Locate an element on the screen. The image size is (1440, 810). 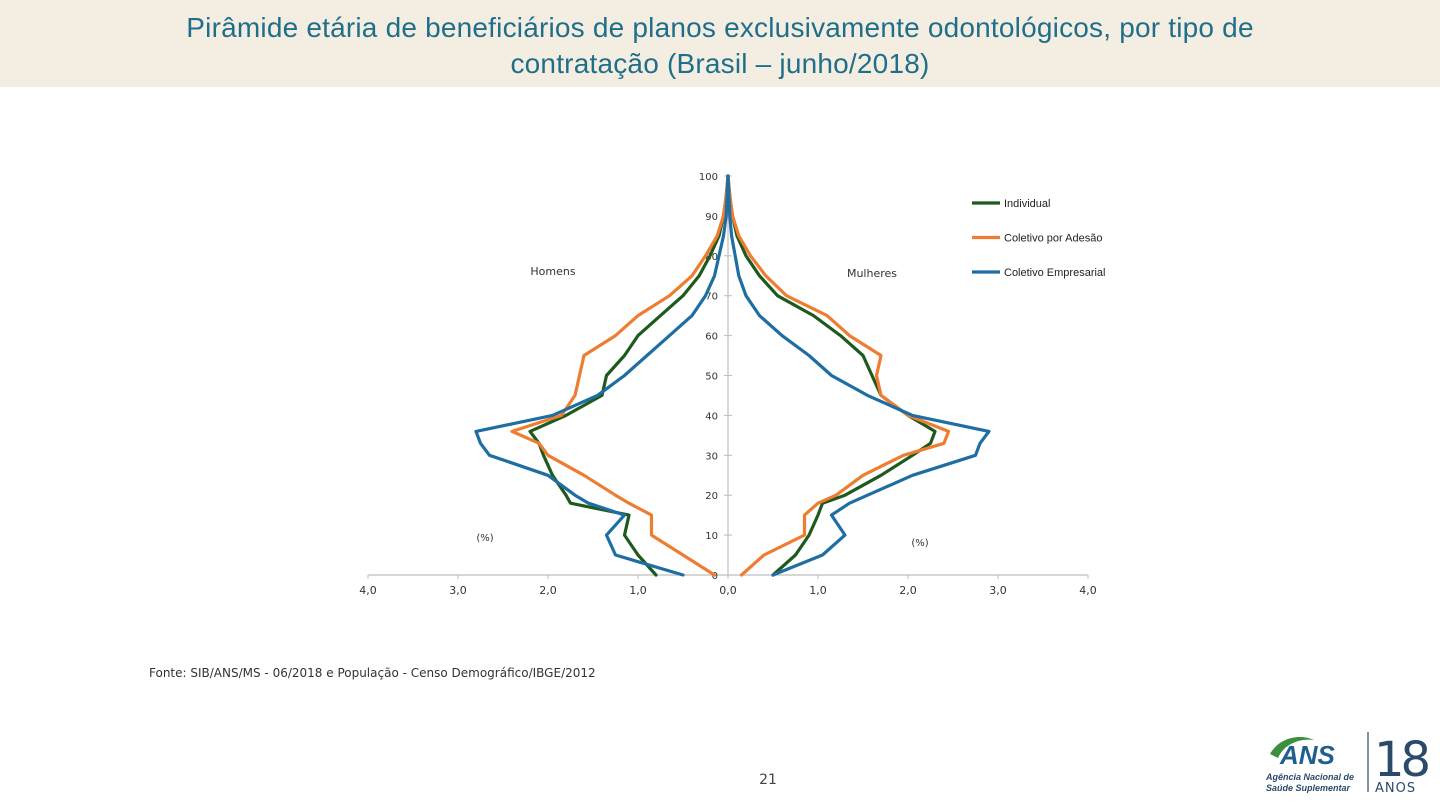
x-unit-label-left: (%) is located at coordinates (484, 538).